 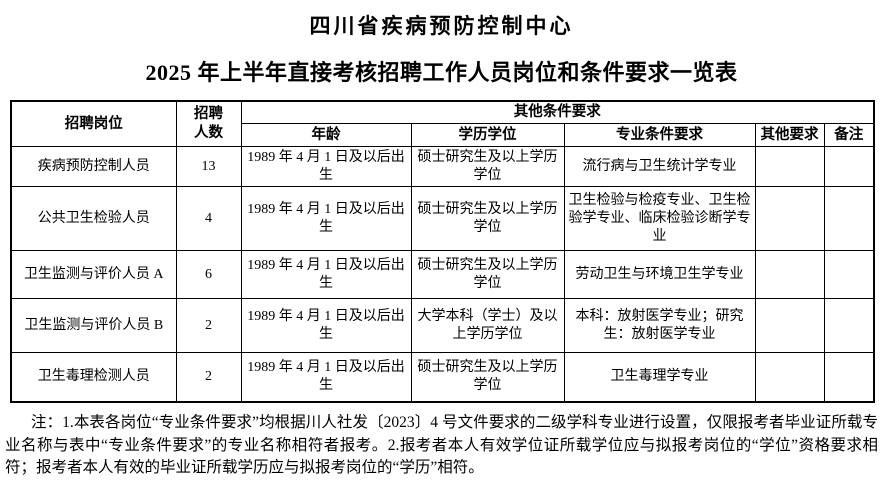 I want to click on cell-major: 劳动卫生与环境卫生学专业, so click(x=659, y=274).